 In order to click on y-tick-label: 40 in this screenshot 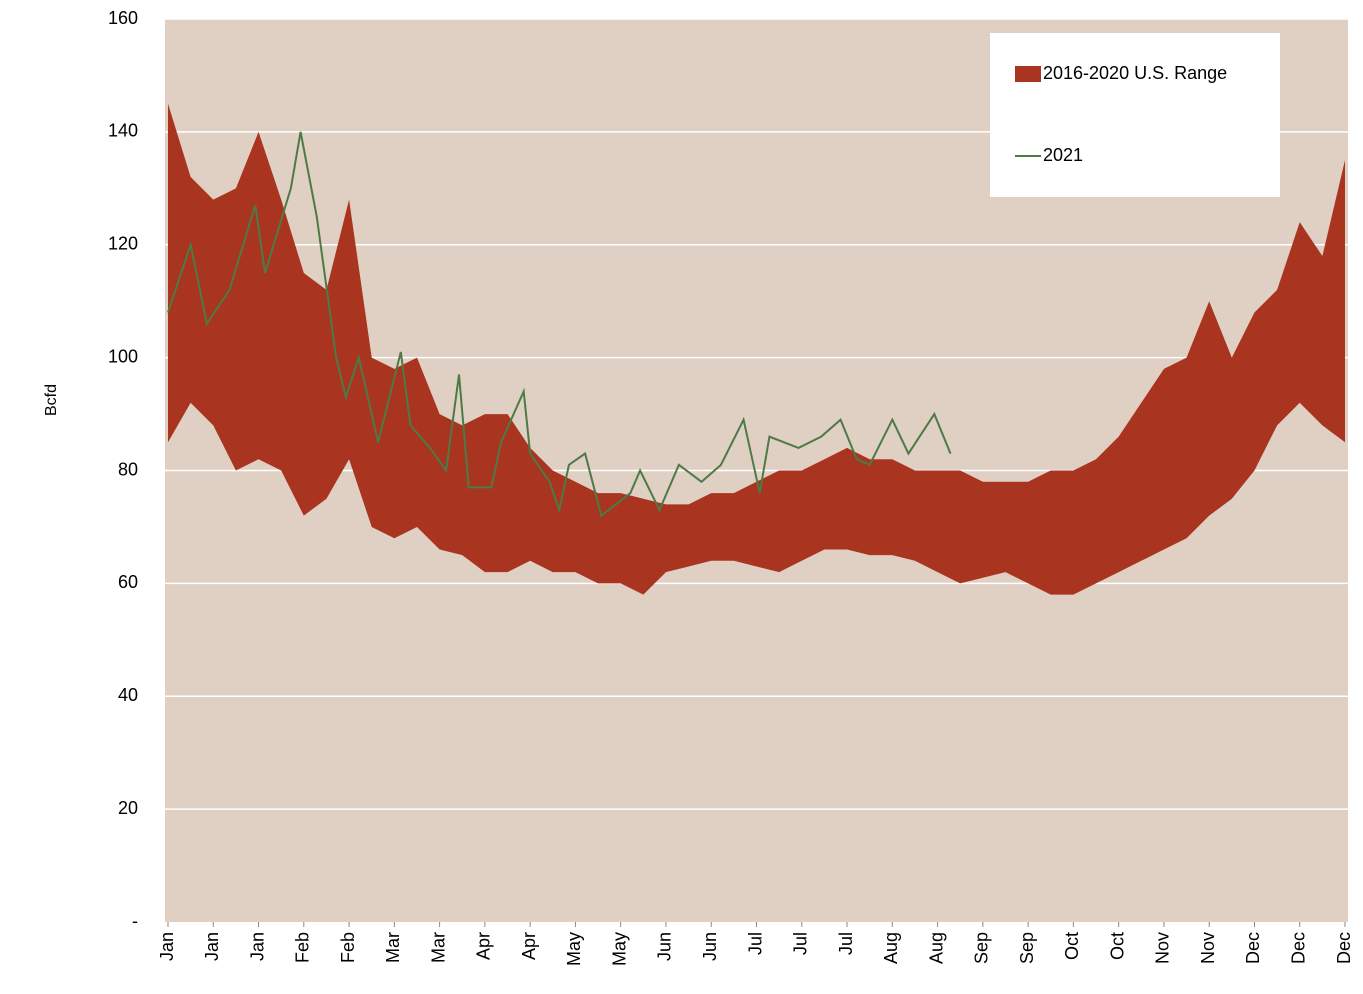, I will do `click(128, 695)`.